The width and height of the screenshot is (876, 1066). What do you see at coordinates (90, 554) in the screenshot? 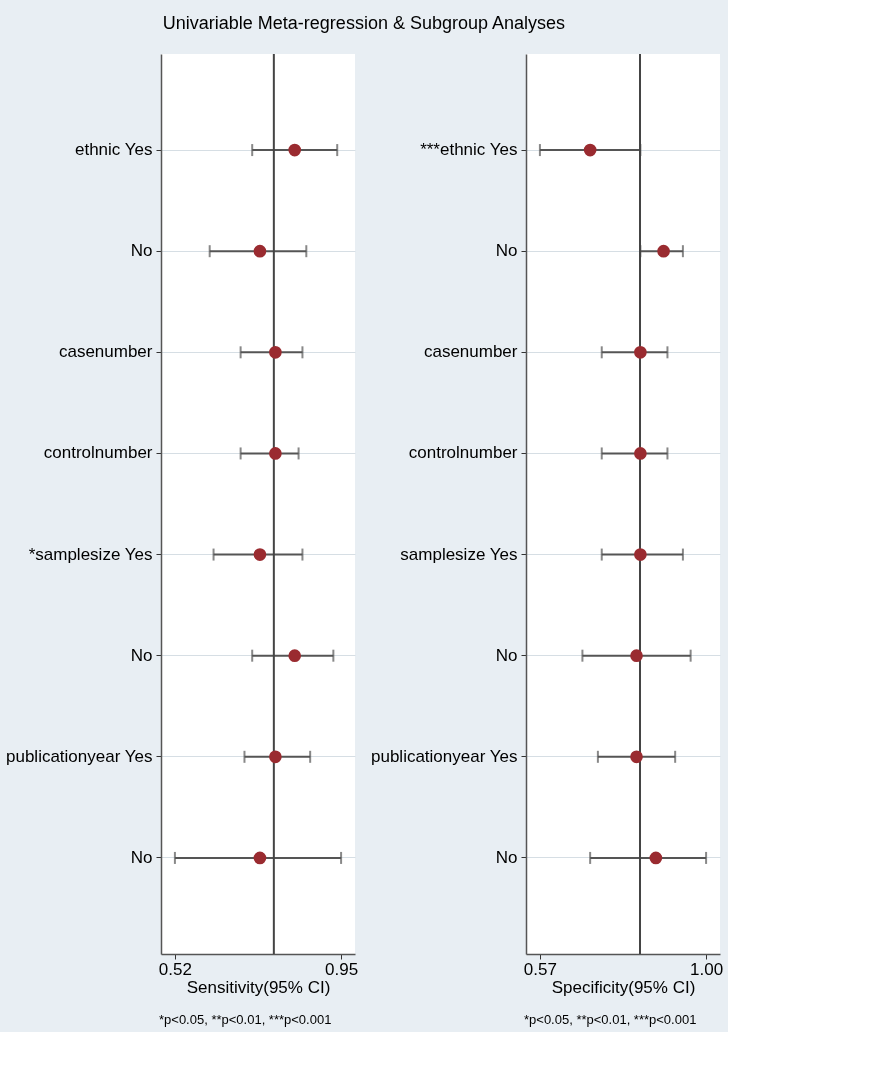
I see `y-tick-label: *samplesize Yes` at bounding box center [90, 554].